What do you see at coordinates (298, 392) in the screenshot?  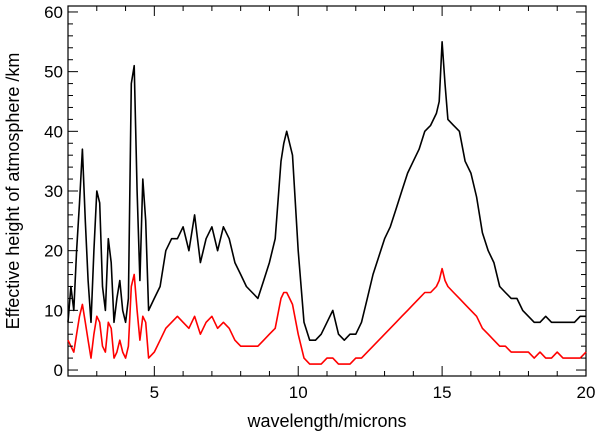 I see `x-tick-label: 10` at bounding box center [298, 392].